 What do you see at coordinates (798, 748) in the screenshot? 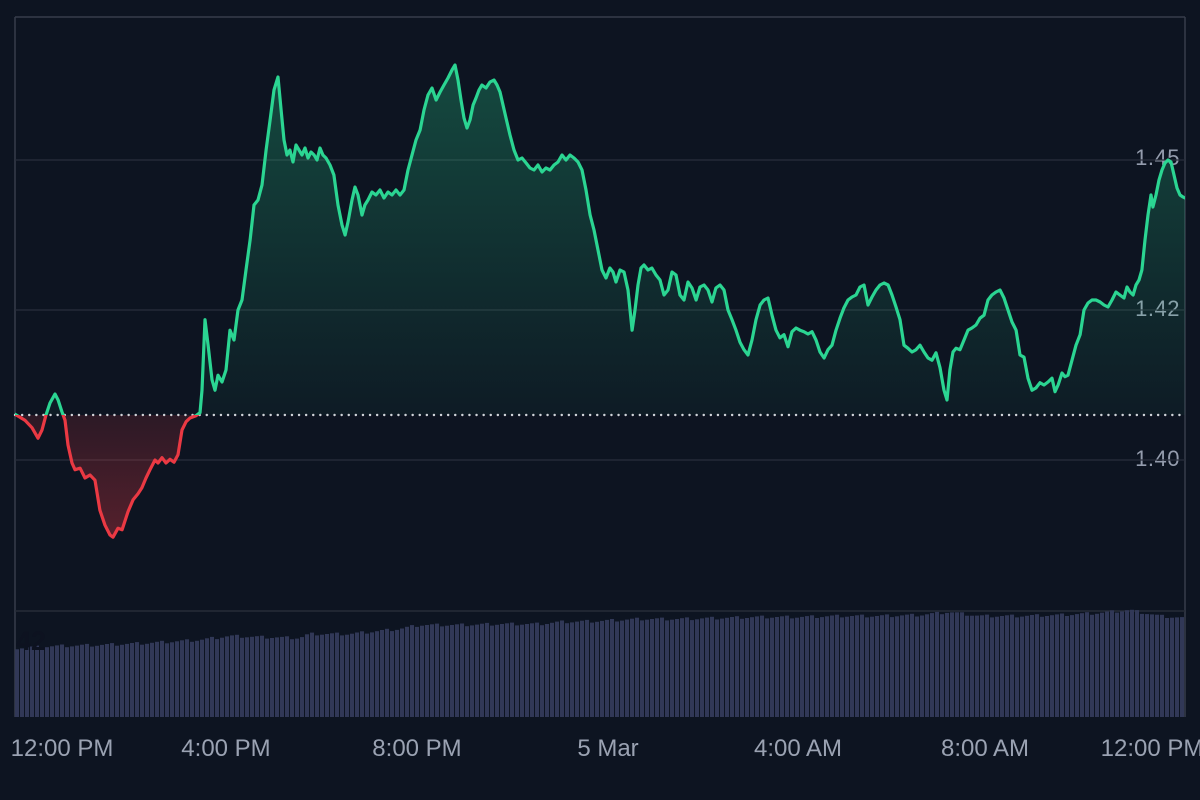
I see `x-axis-label-4: 4:00 AM` at bounding box center [798, 748].